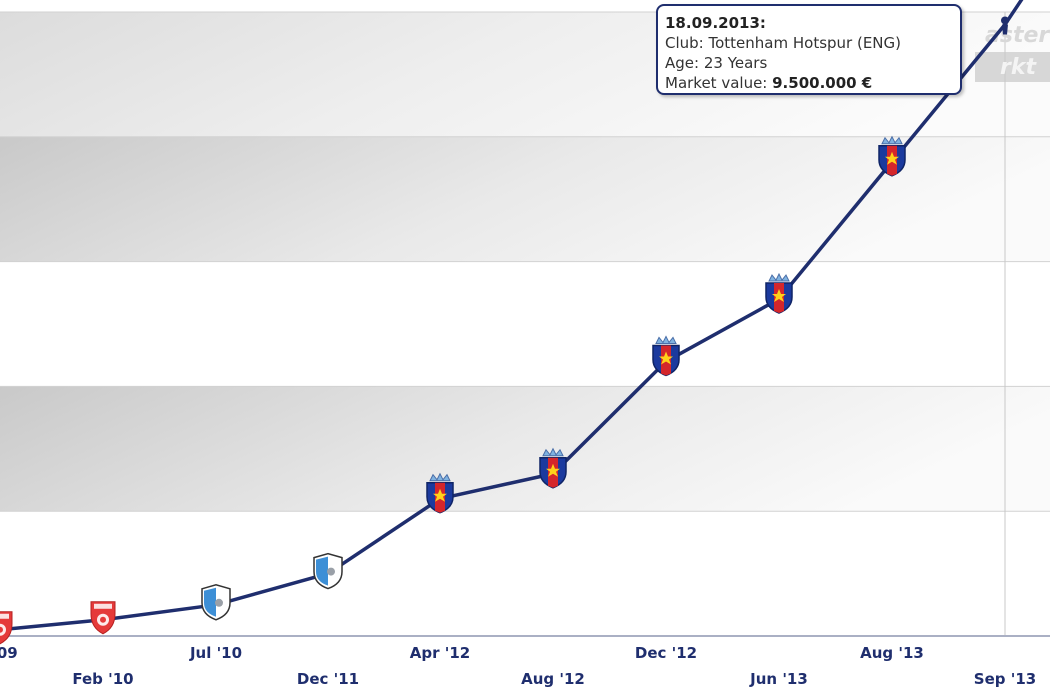  Describe the element at coordinates (9, 653) in the screenshot. I see `x-tick-label: '09` at that location.